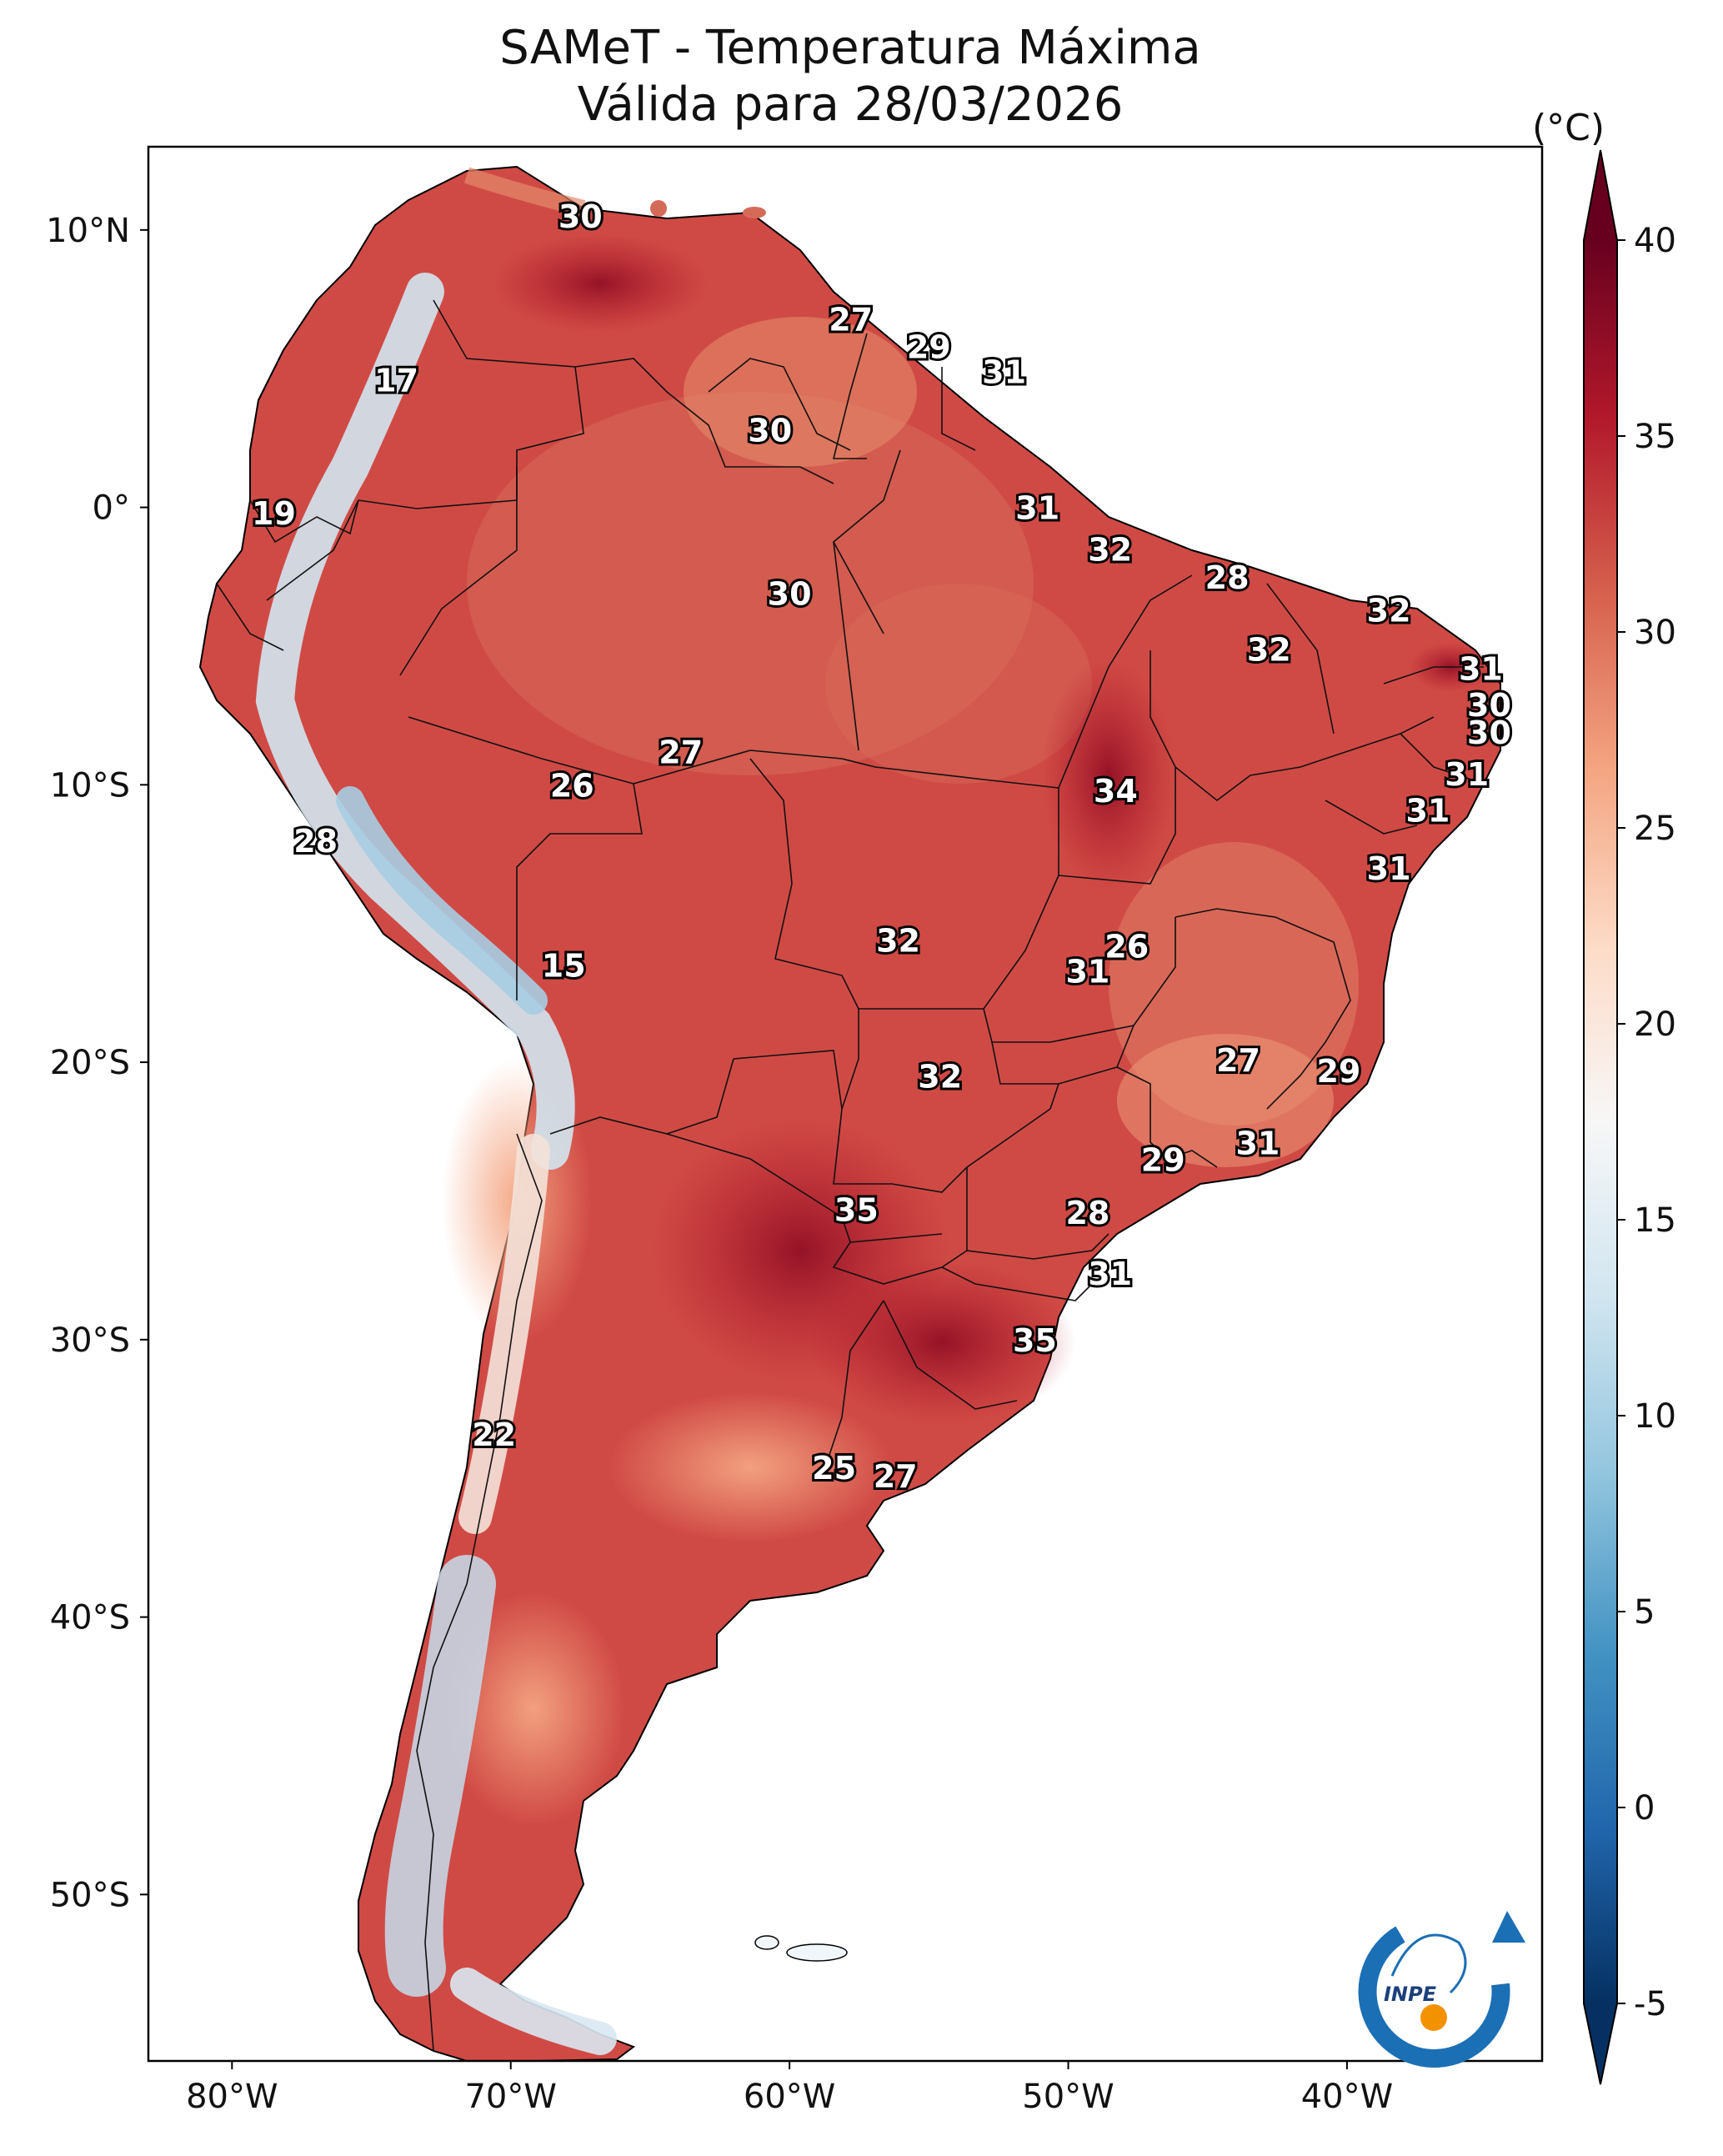 The image size is (1723, 2156). What do you see at coordinates (415, 721) in the screenshot?
I see `andes-cool-band` at bounding box center [415, 721].